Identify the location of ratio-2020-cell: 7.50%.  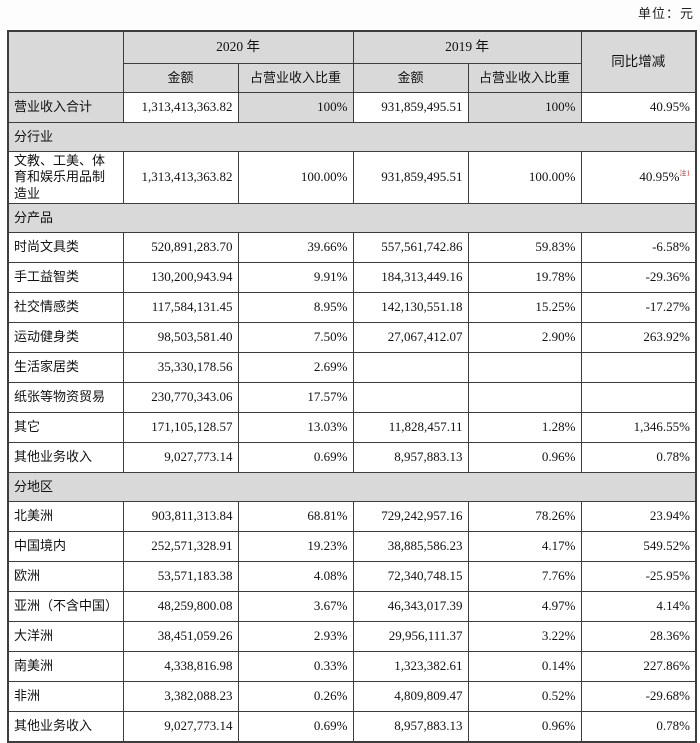
(295, 337).